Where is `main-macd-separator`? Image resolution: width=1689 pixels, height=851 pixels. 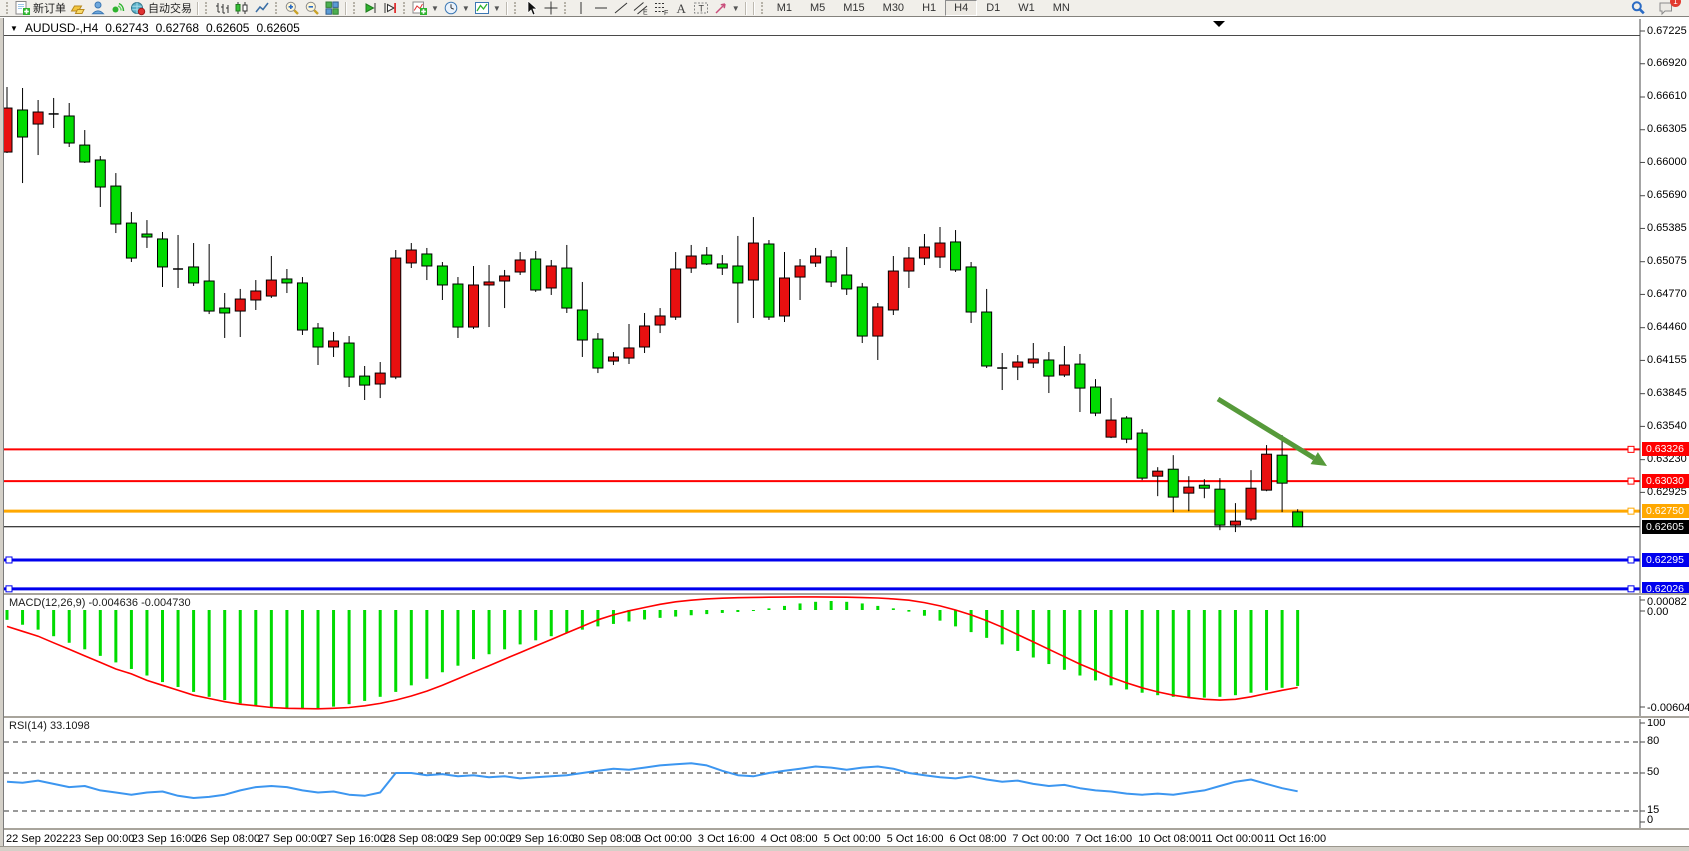 main-macd-separator is located at coordinates (844, 594).